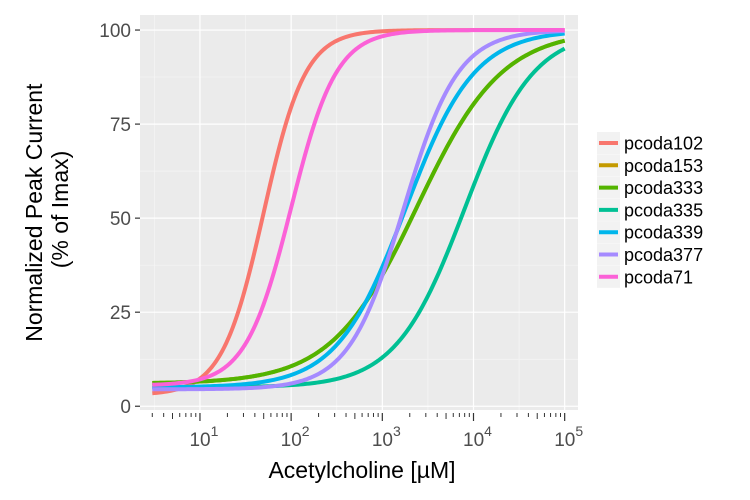 Image resolution: width=750 pixels, height=500 pixels. What do you see at coordinates (663, 210) in the screenshot?
I see `legend-label: pcoda335` at bounding box center [663, 210].